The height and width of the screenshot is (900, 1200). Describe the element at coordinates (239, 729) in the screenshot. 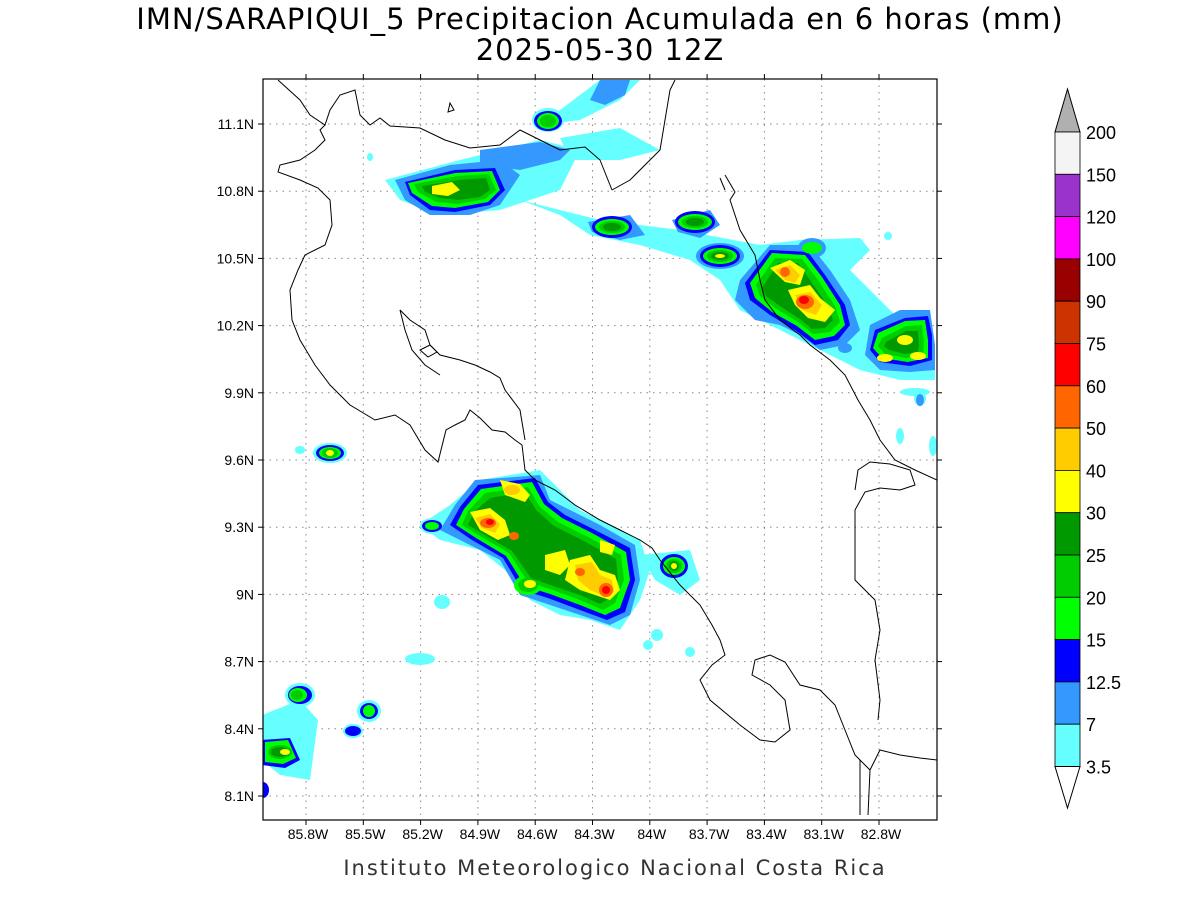

I see `lat-tick-label: 8.4N` at that location.